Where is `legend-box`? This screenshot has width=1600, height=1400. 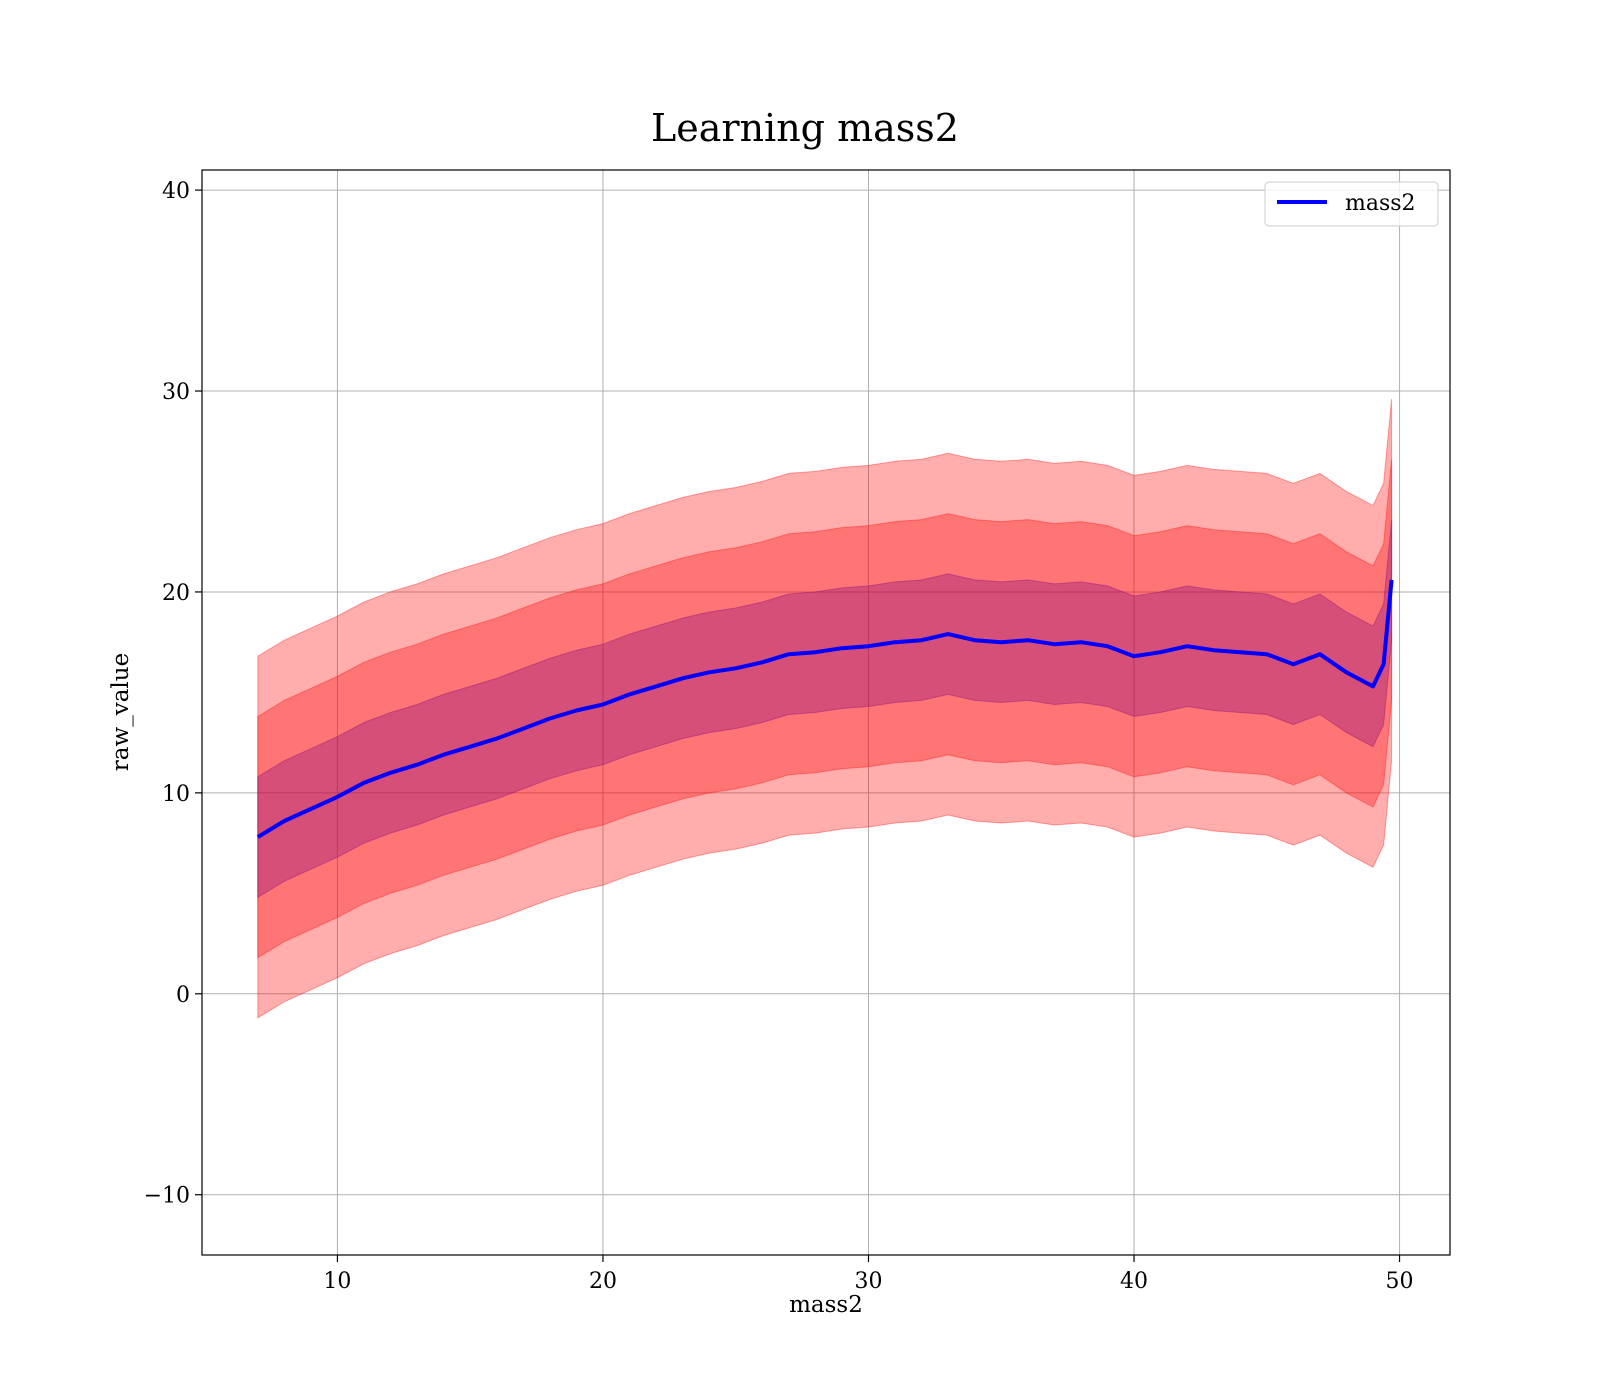 legend-box is located at coordinates (1351, 204).